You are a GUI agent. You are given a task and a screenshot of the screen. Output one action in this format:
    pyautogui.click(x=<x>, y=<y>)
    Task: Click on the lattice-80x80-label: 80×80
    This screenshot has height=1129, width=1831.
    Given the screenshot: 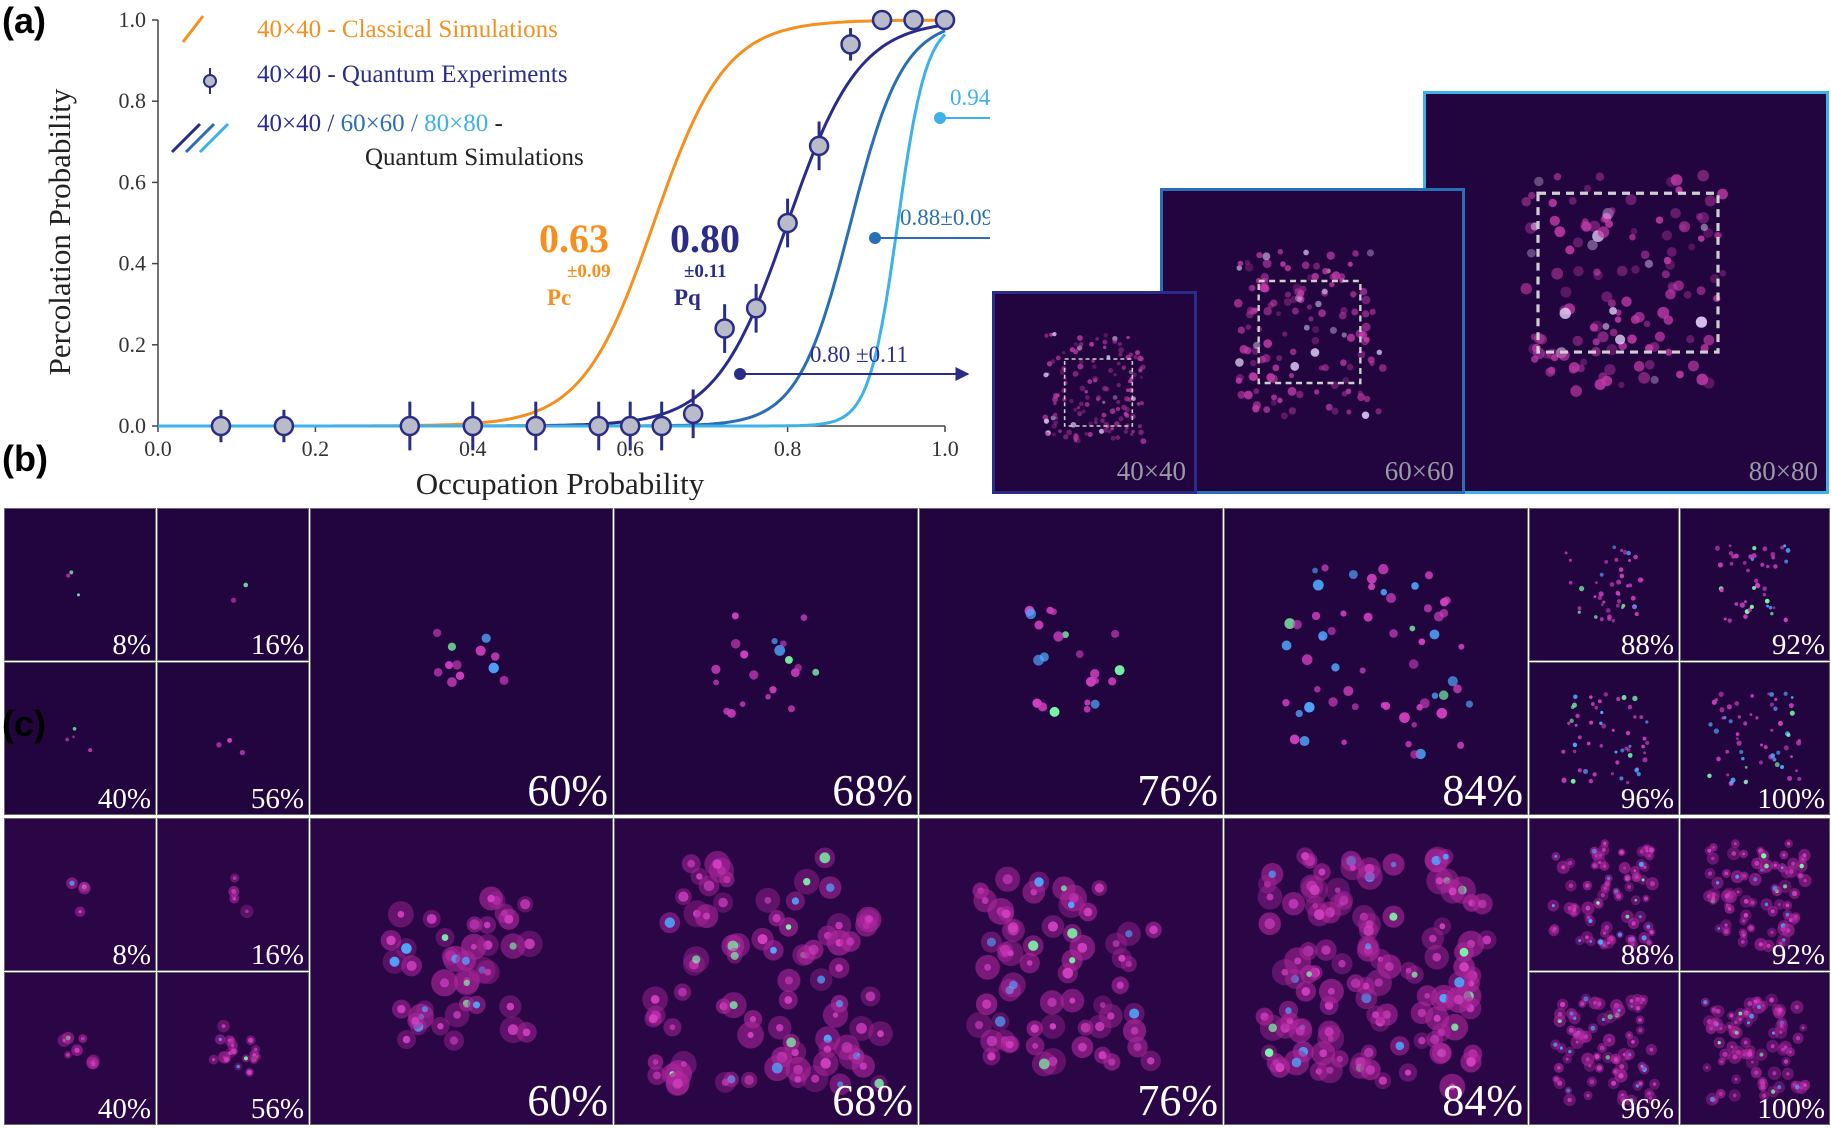 What is the action you would take?
    pyautogui.click(x=1783, y=471)
    